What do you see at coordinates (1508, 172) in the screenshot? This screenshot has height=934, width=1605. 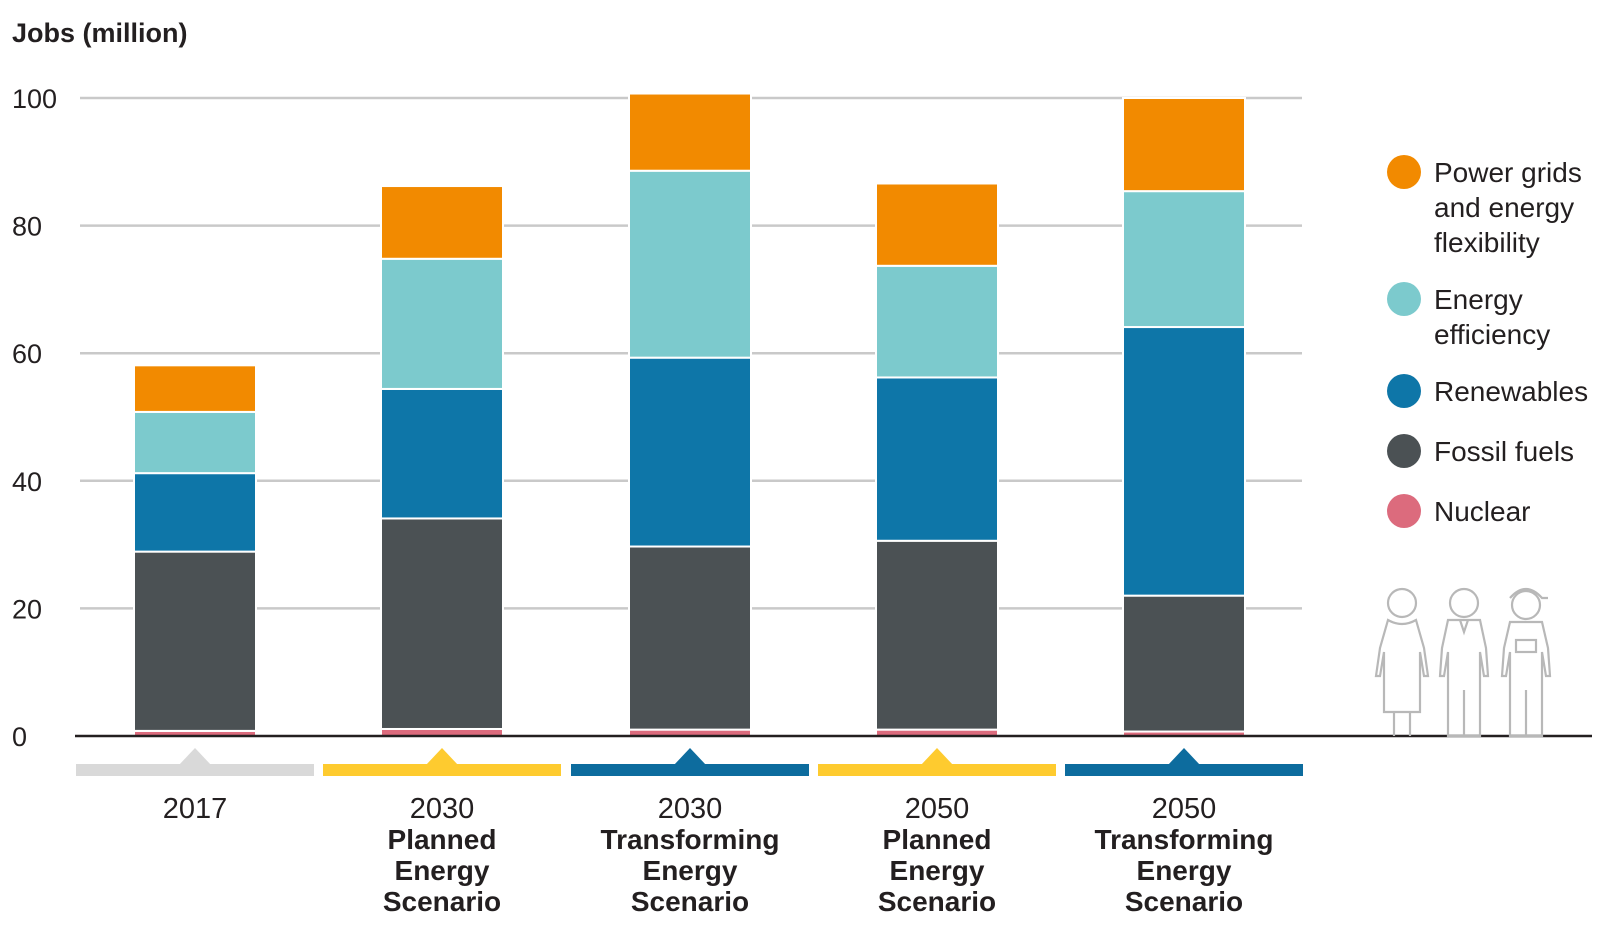 I see `legend-label: Power grids` at bounding box center [1508, 172].